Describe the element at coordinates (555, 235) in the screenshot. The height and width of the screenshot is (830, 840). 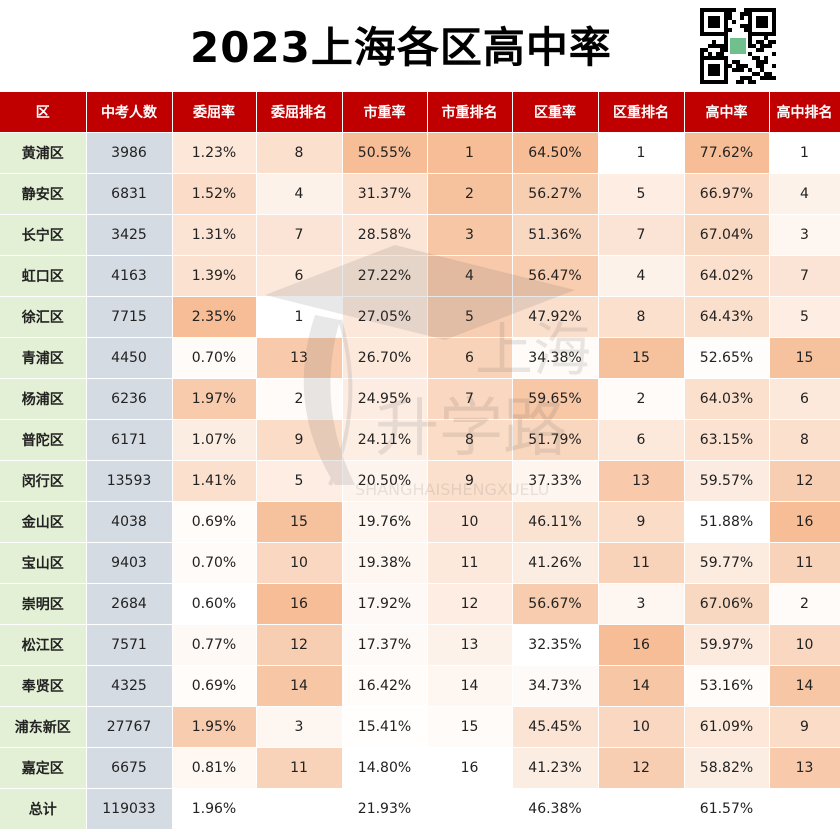
I see `qz-rate-cell: 51.36%` at that location.